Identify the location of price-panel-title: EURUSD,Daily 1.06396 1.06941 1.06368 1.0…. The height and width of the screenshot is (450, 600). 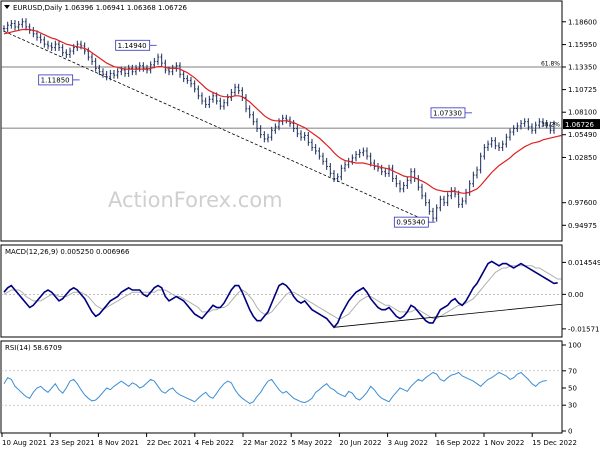
(100, 8).